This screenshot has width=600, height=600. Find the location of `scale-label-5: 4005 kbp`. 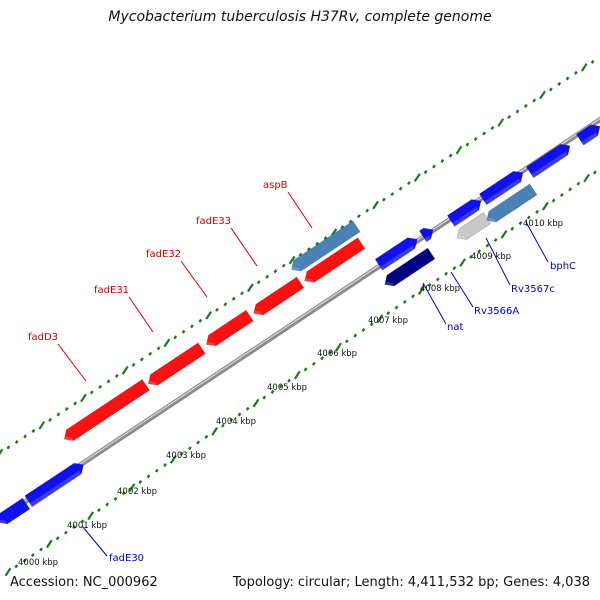

scale-label-5: 4005 kbp is located at coordinates (287, 388).